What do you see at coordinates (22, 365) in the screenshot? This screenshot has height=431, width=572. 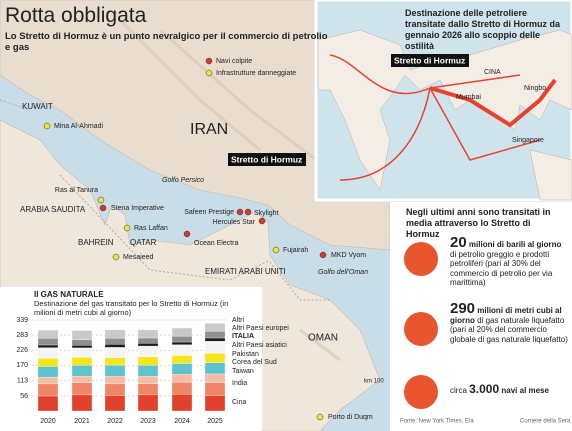 I see `y-tick-label: 170` at bounding box center [22, 365].